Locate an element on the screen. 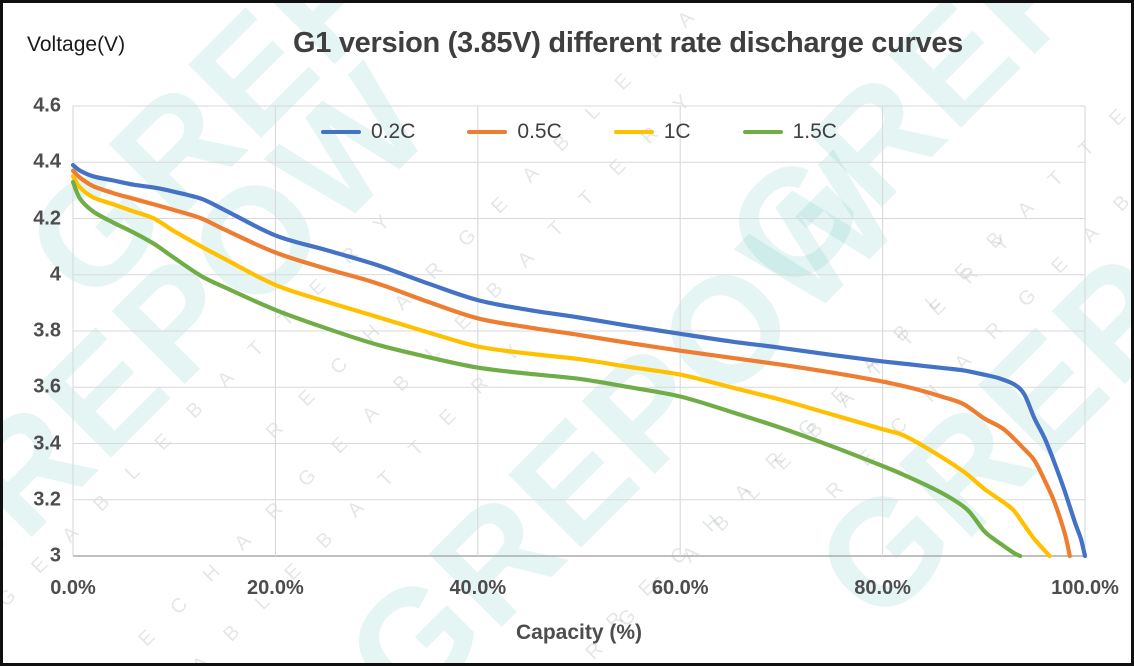 Image resolution: width=1134 pixels, height=666 pixels. x-tick-0.0%: 0.0% is located at coordinates (73, 588).